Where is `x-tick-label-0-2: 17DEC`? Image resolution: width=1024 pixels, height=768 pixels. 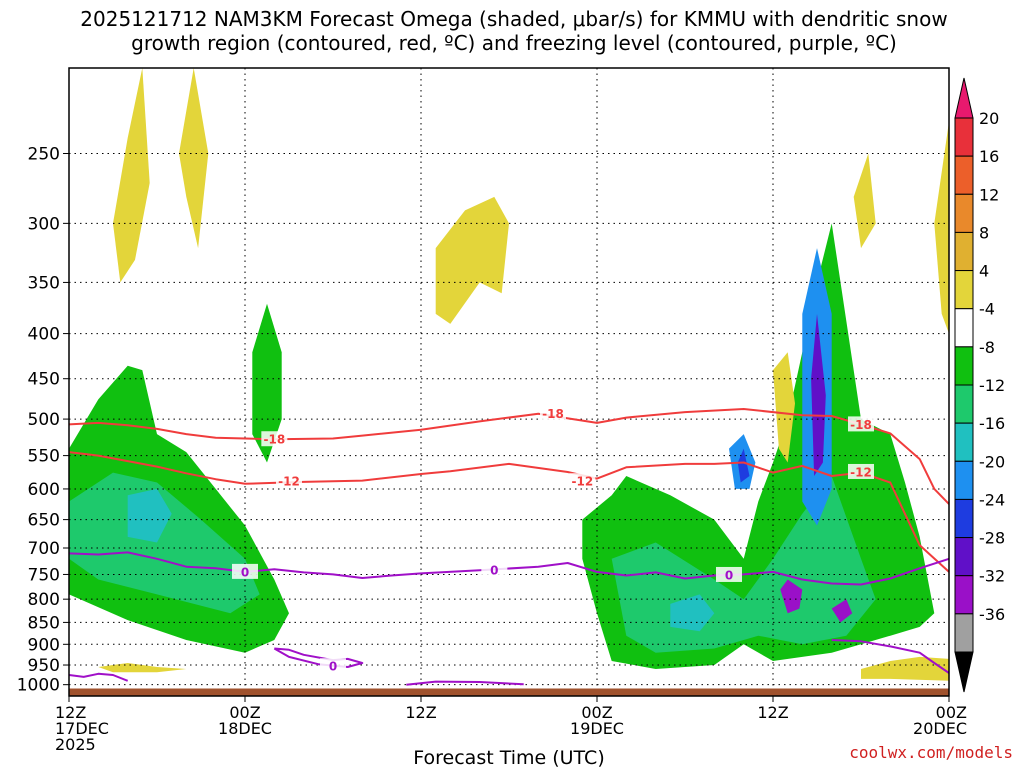
x-tick-label-0-2: 17DEC is located at coordinates (82, 728).